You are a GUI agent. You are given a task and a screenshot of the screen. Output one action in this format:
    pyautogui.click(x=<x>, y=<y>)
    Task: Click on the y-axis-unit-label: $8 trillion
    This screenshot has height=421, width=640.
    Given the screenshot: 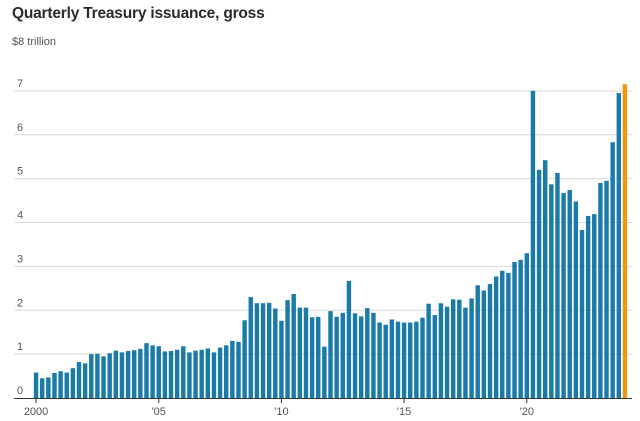 What is the action you would take?
    pyautogui.click(x=34, y=42)
    